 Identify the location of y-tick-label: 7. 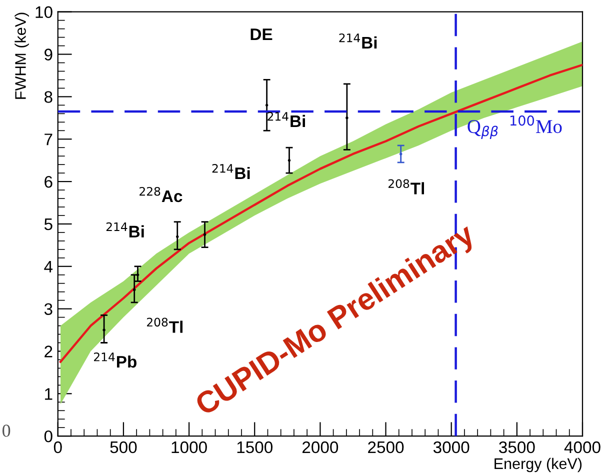
(48, 140).